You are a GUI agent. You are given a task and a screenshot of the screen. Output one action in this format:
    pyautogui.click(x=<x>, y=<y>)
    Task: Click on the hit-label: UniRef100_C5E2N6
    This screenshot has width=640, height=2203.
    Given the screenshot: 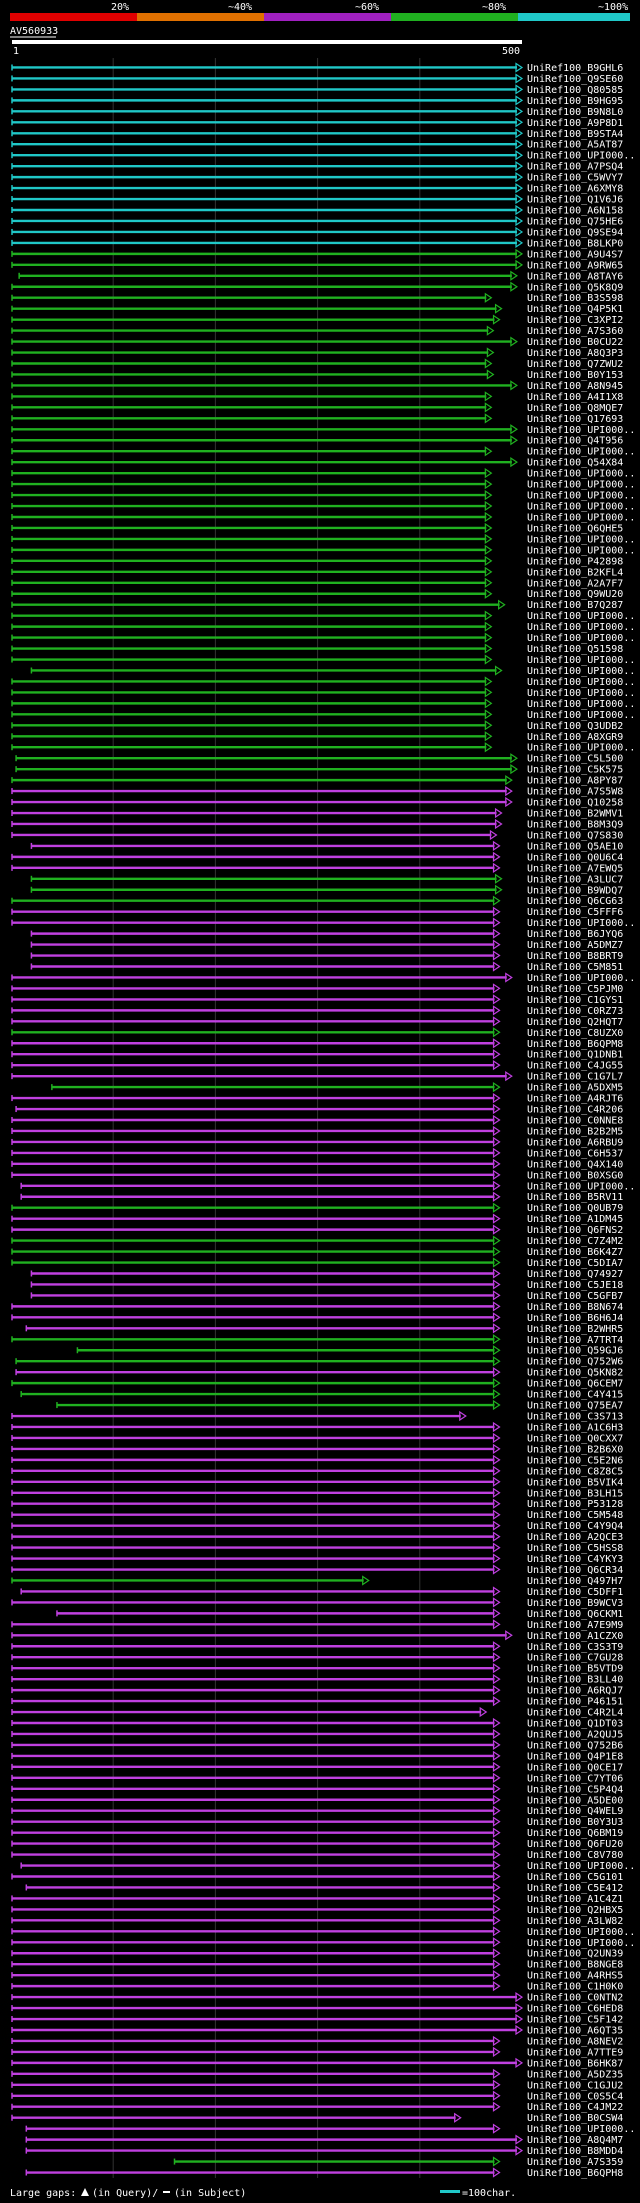 What is the action you would take?
    pyautogui.click(x=575, y=1460)
    